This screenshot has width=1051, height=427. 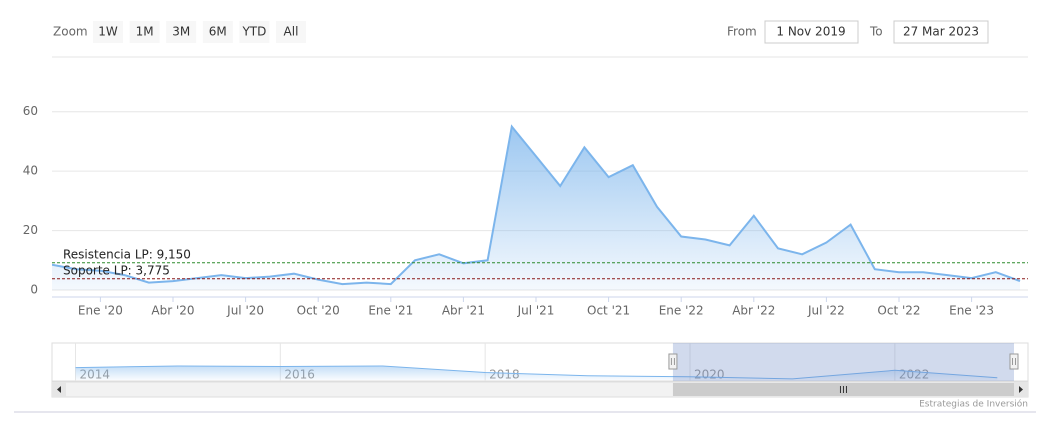 What do you see at coordinates (30, 111) in the screenshot?
I see `y-tick-label: 60` at bounding box center [30, 111].